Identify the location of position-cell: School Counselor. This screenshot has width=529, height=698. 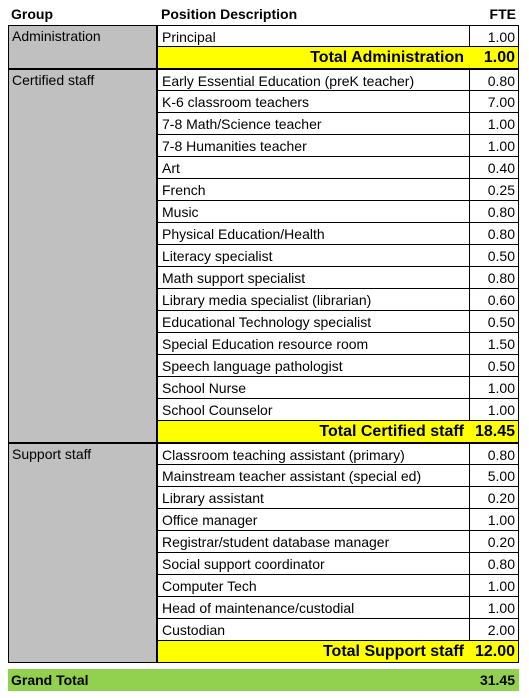
(313, 410).